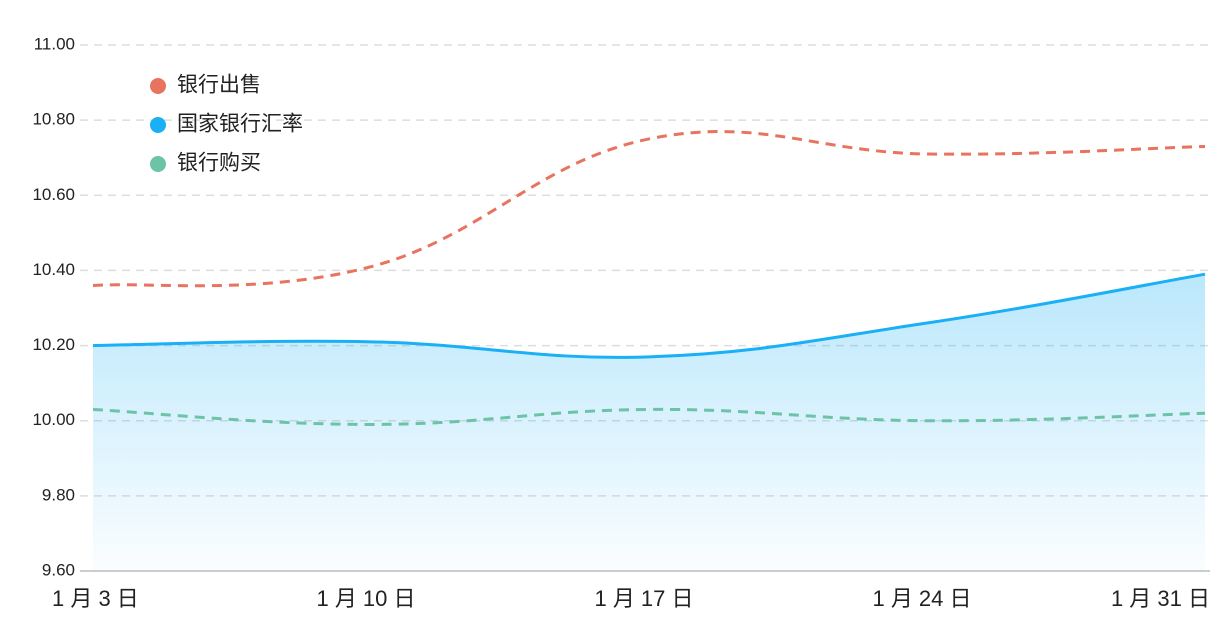 This screenshot has height=625, width=1227. Describe the element at coordinates (365, 598) in the screenshot. I see `x-tick-label: 1 月 10 日` at that location.